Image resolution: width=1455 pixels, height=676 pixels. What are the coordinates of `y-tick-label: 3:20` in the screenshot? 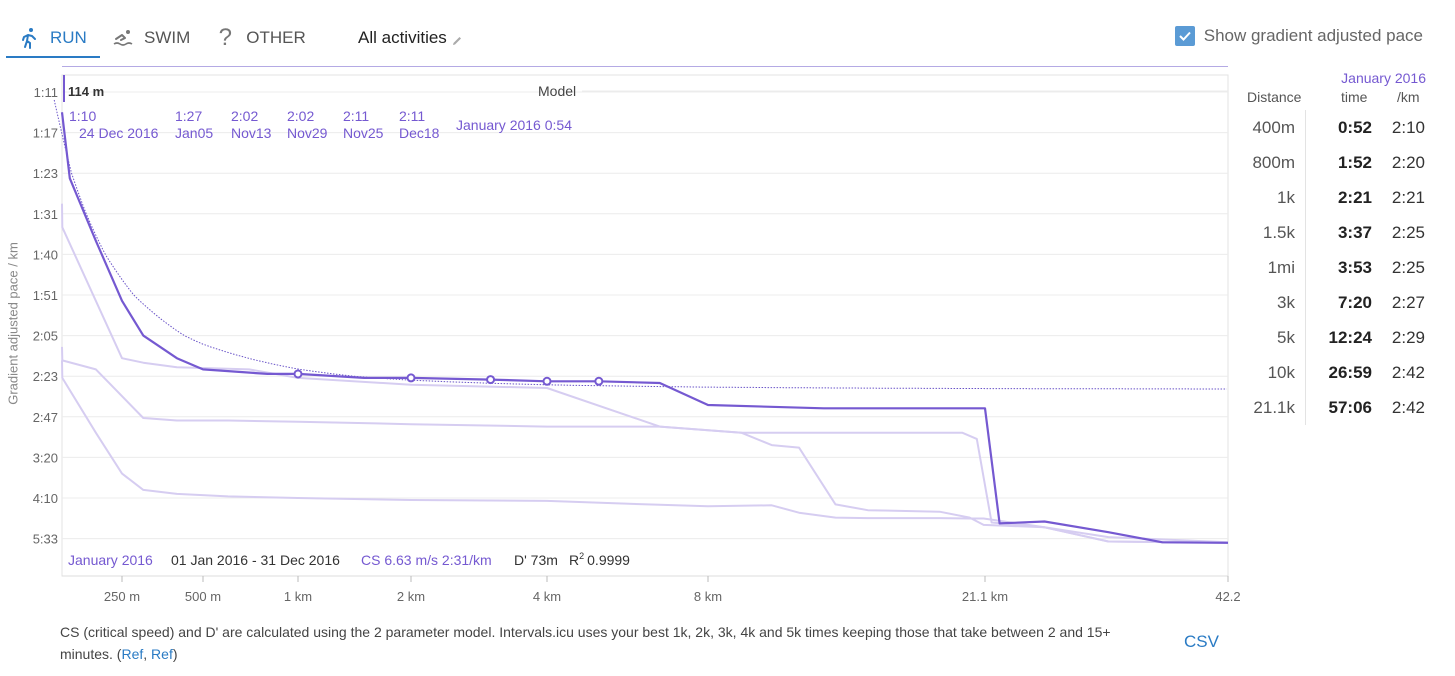 It's located at (45, 457).